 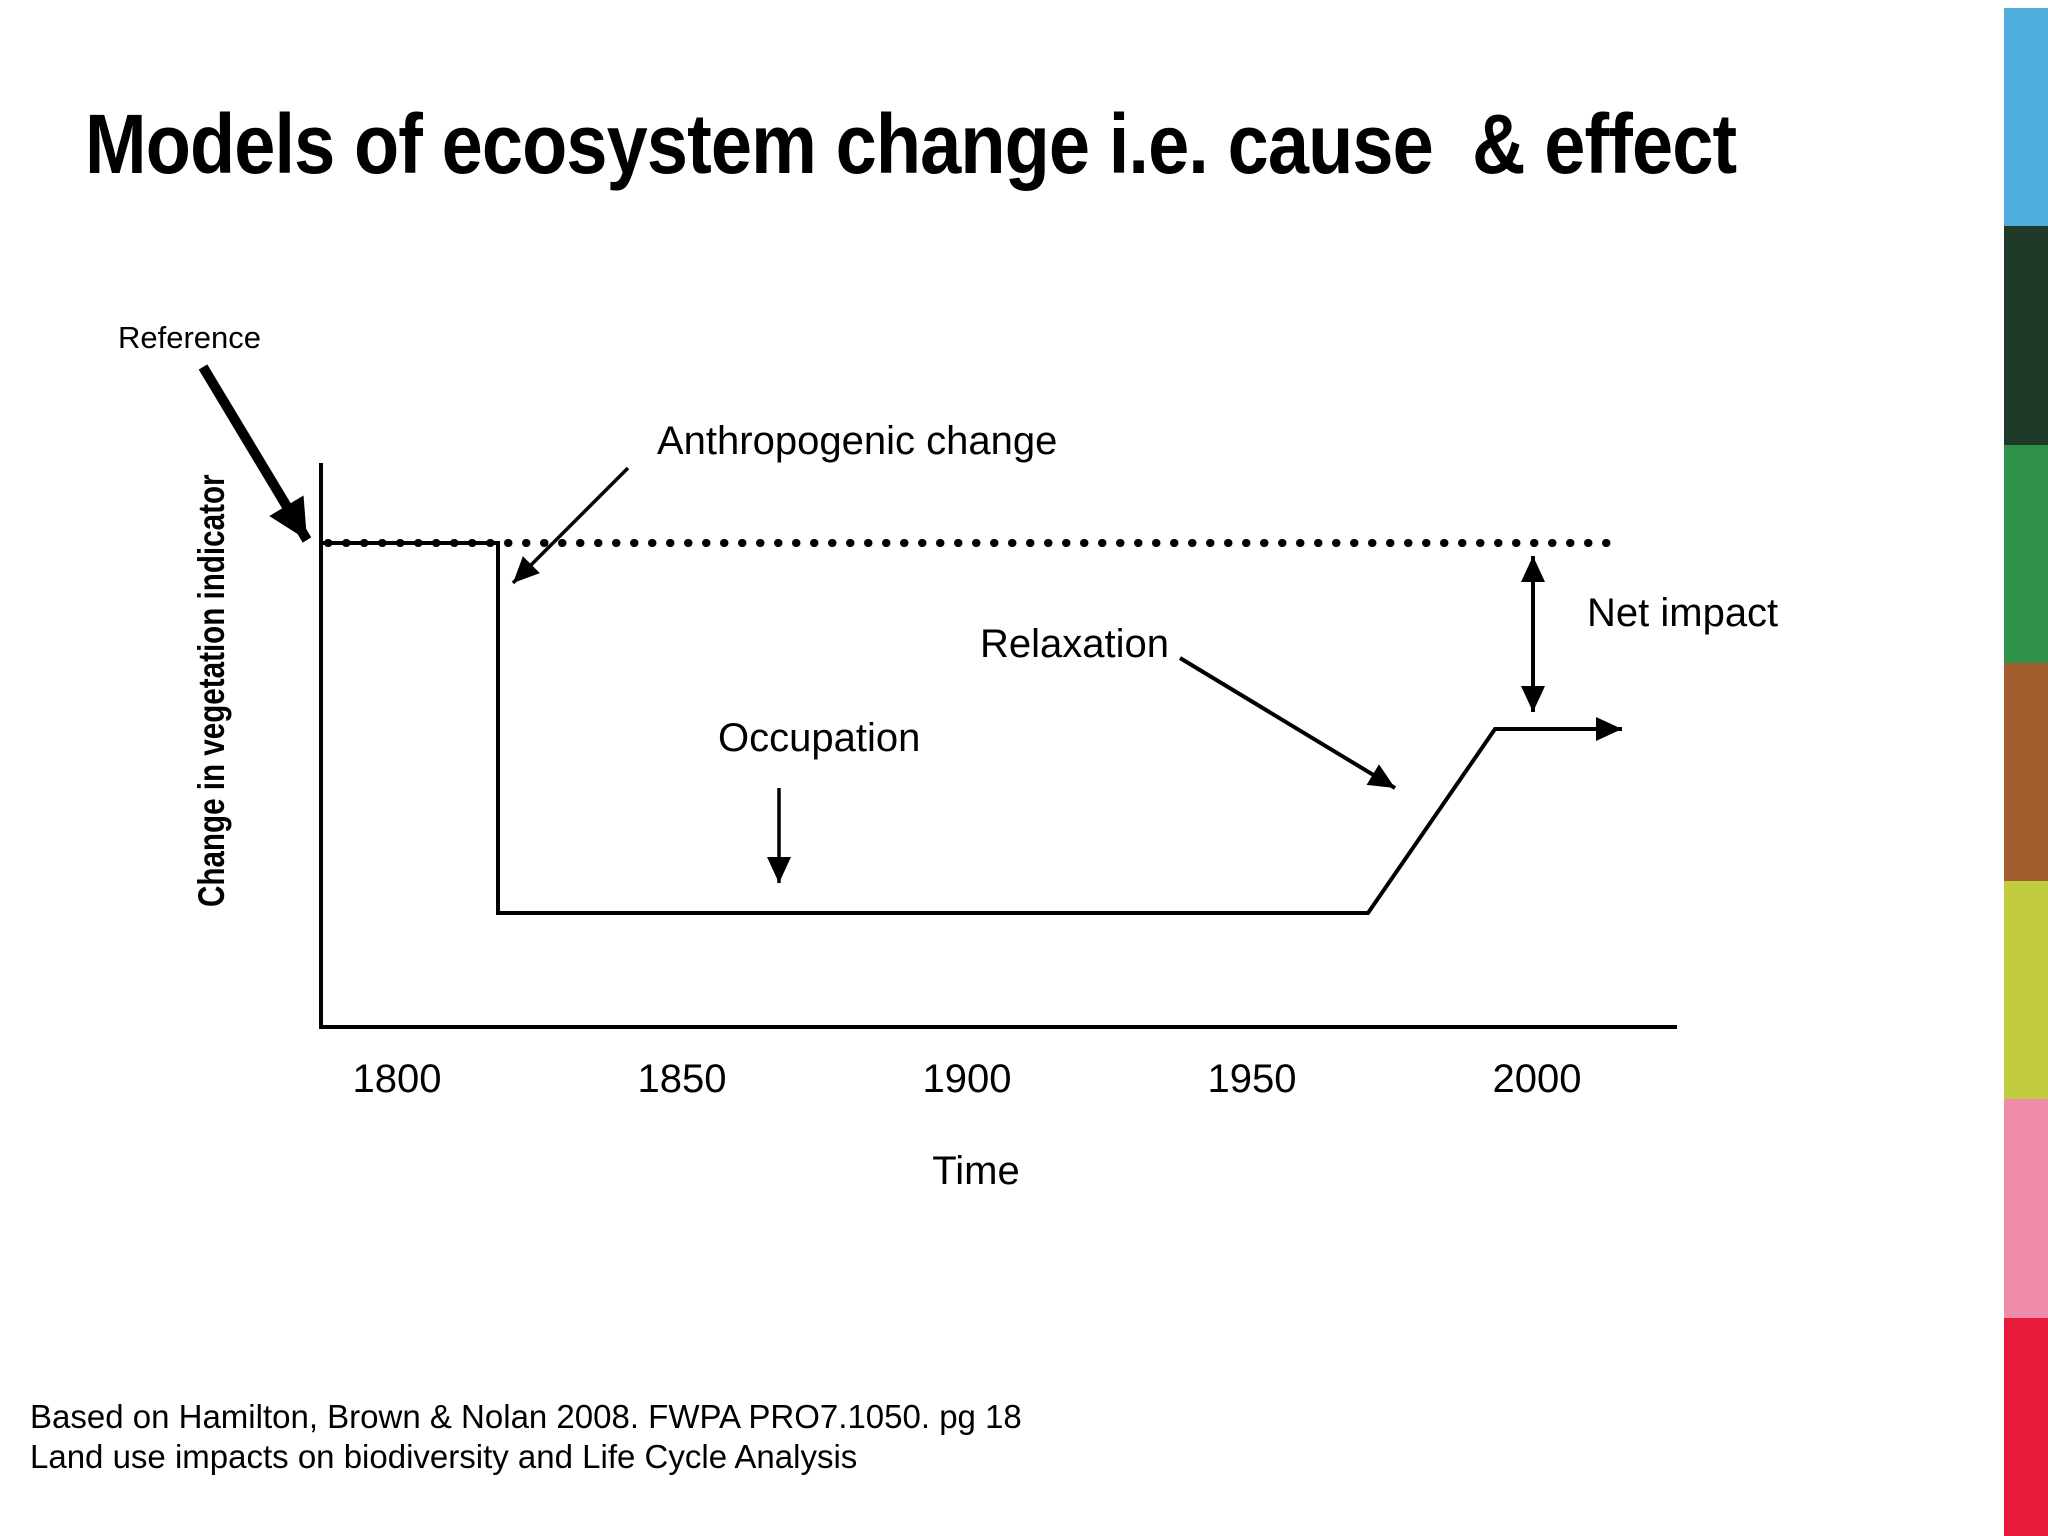 What do you see at coordinates (1252, 1079) in the screenshot?
I see `x-tick-1950: 1950` at bounding box center [1252, 1079].